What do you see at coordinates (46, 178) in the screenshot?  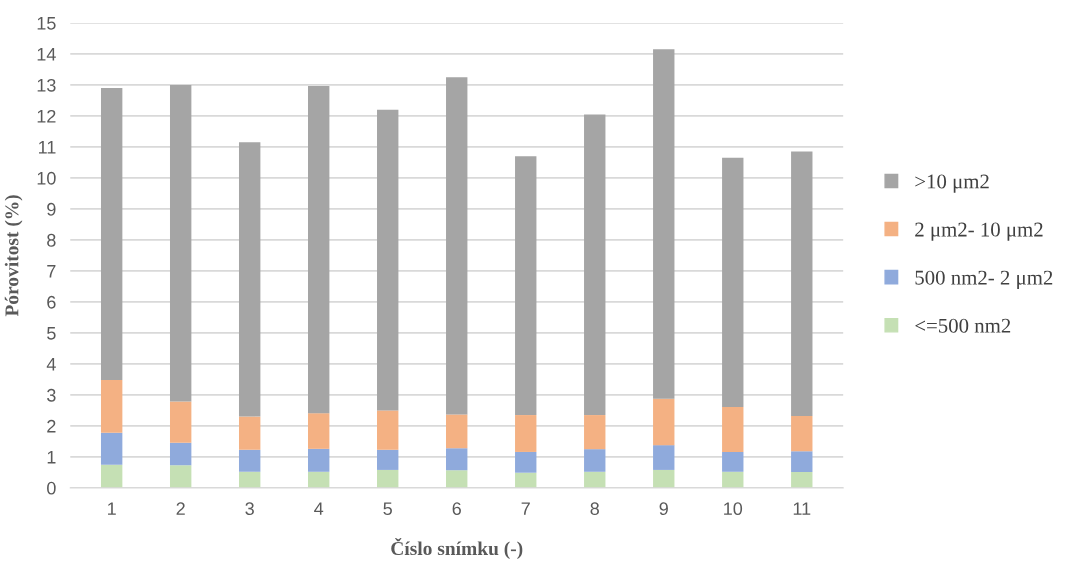 I see `y-tick-label: 10` at bounding box center [46, 178].